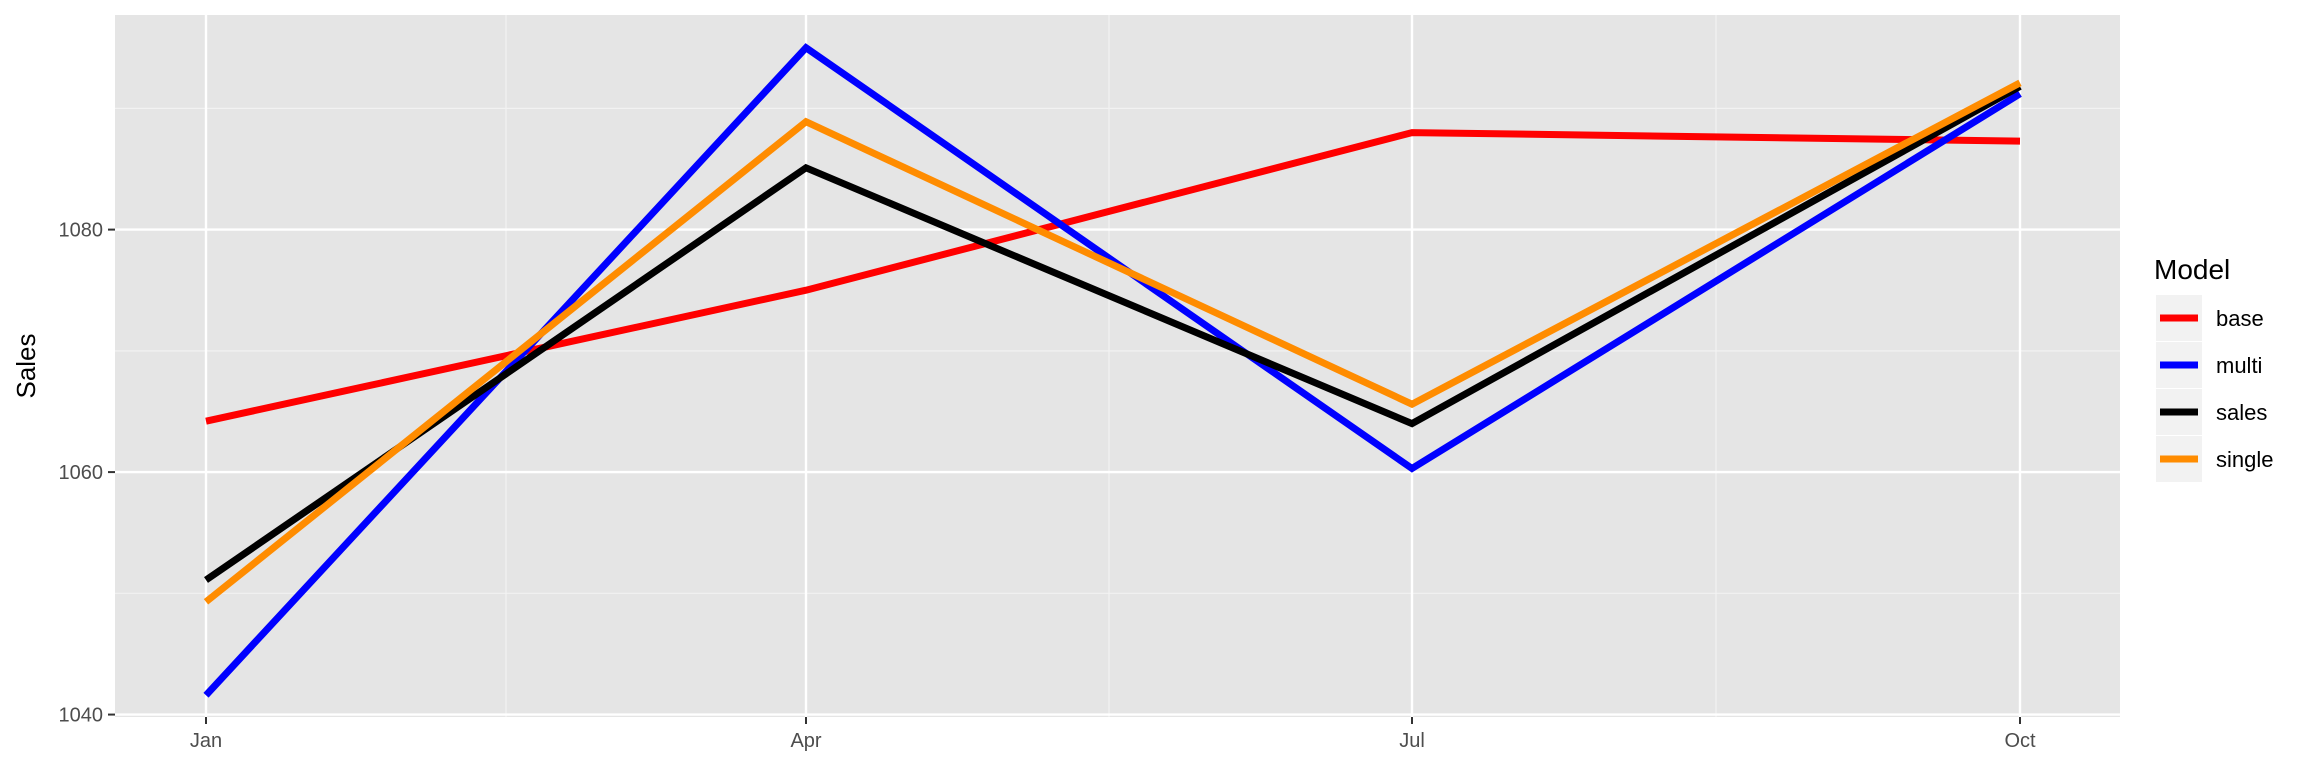 Image resolution: width=2304 pixels, height=768 pixels. I want to click on legend-label-multi: multi, so click(2239, 365).